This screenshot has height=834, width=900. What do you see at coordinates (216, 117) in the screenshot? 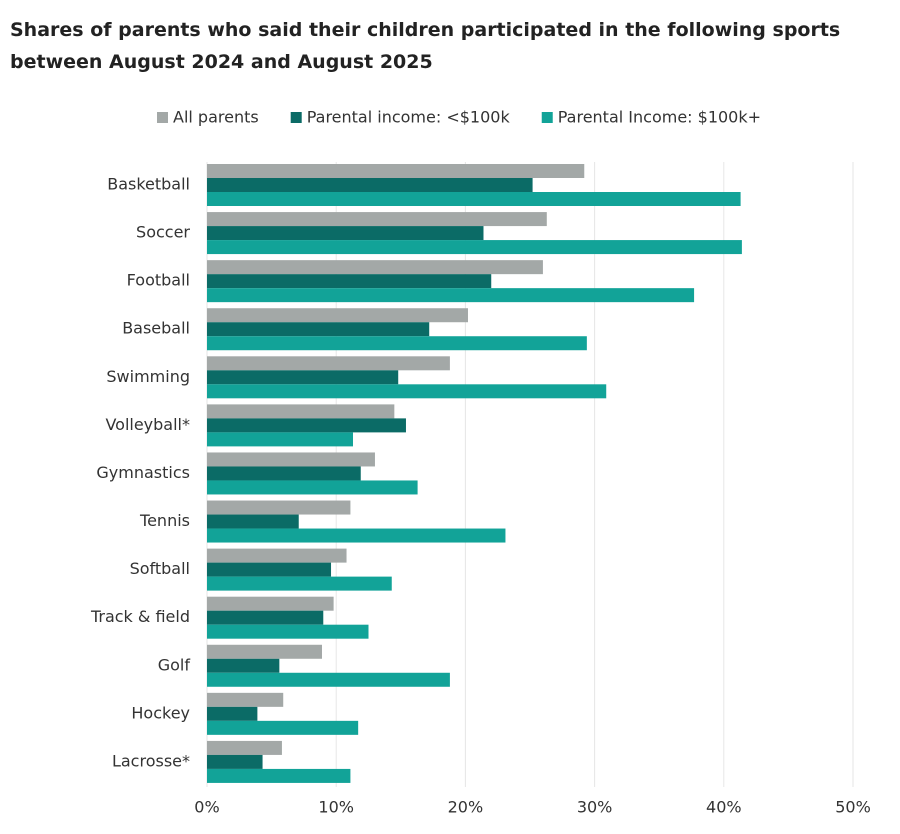
I see `legend-label: All parents` at bounding box center [216, 117].